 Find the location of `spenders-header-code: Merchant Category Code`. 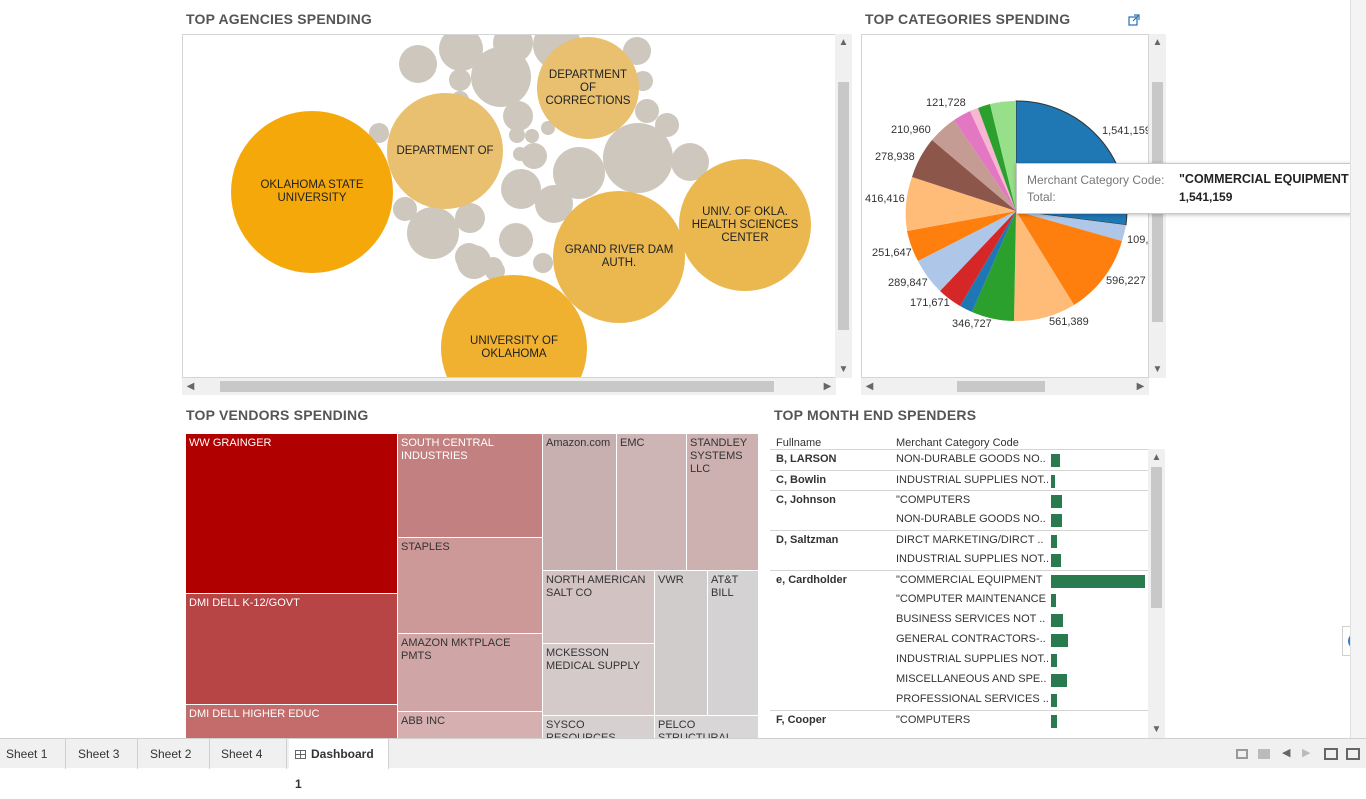

spenders-header-code: Merchant Category Code is located at coordinates (957, 443).